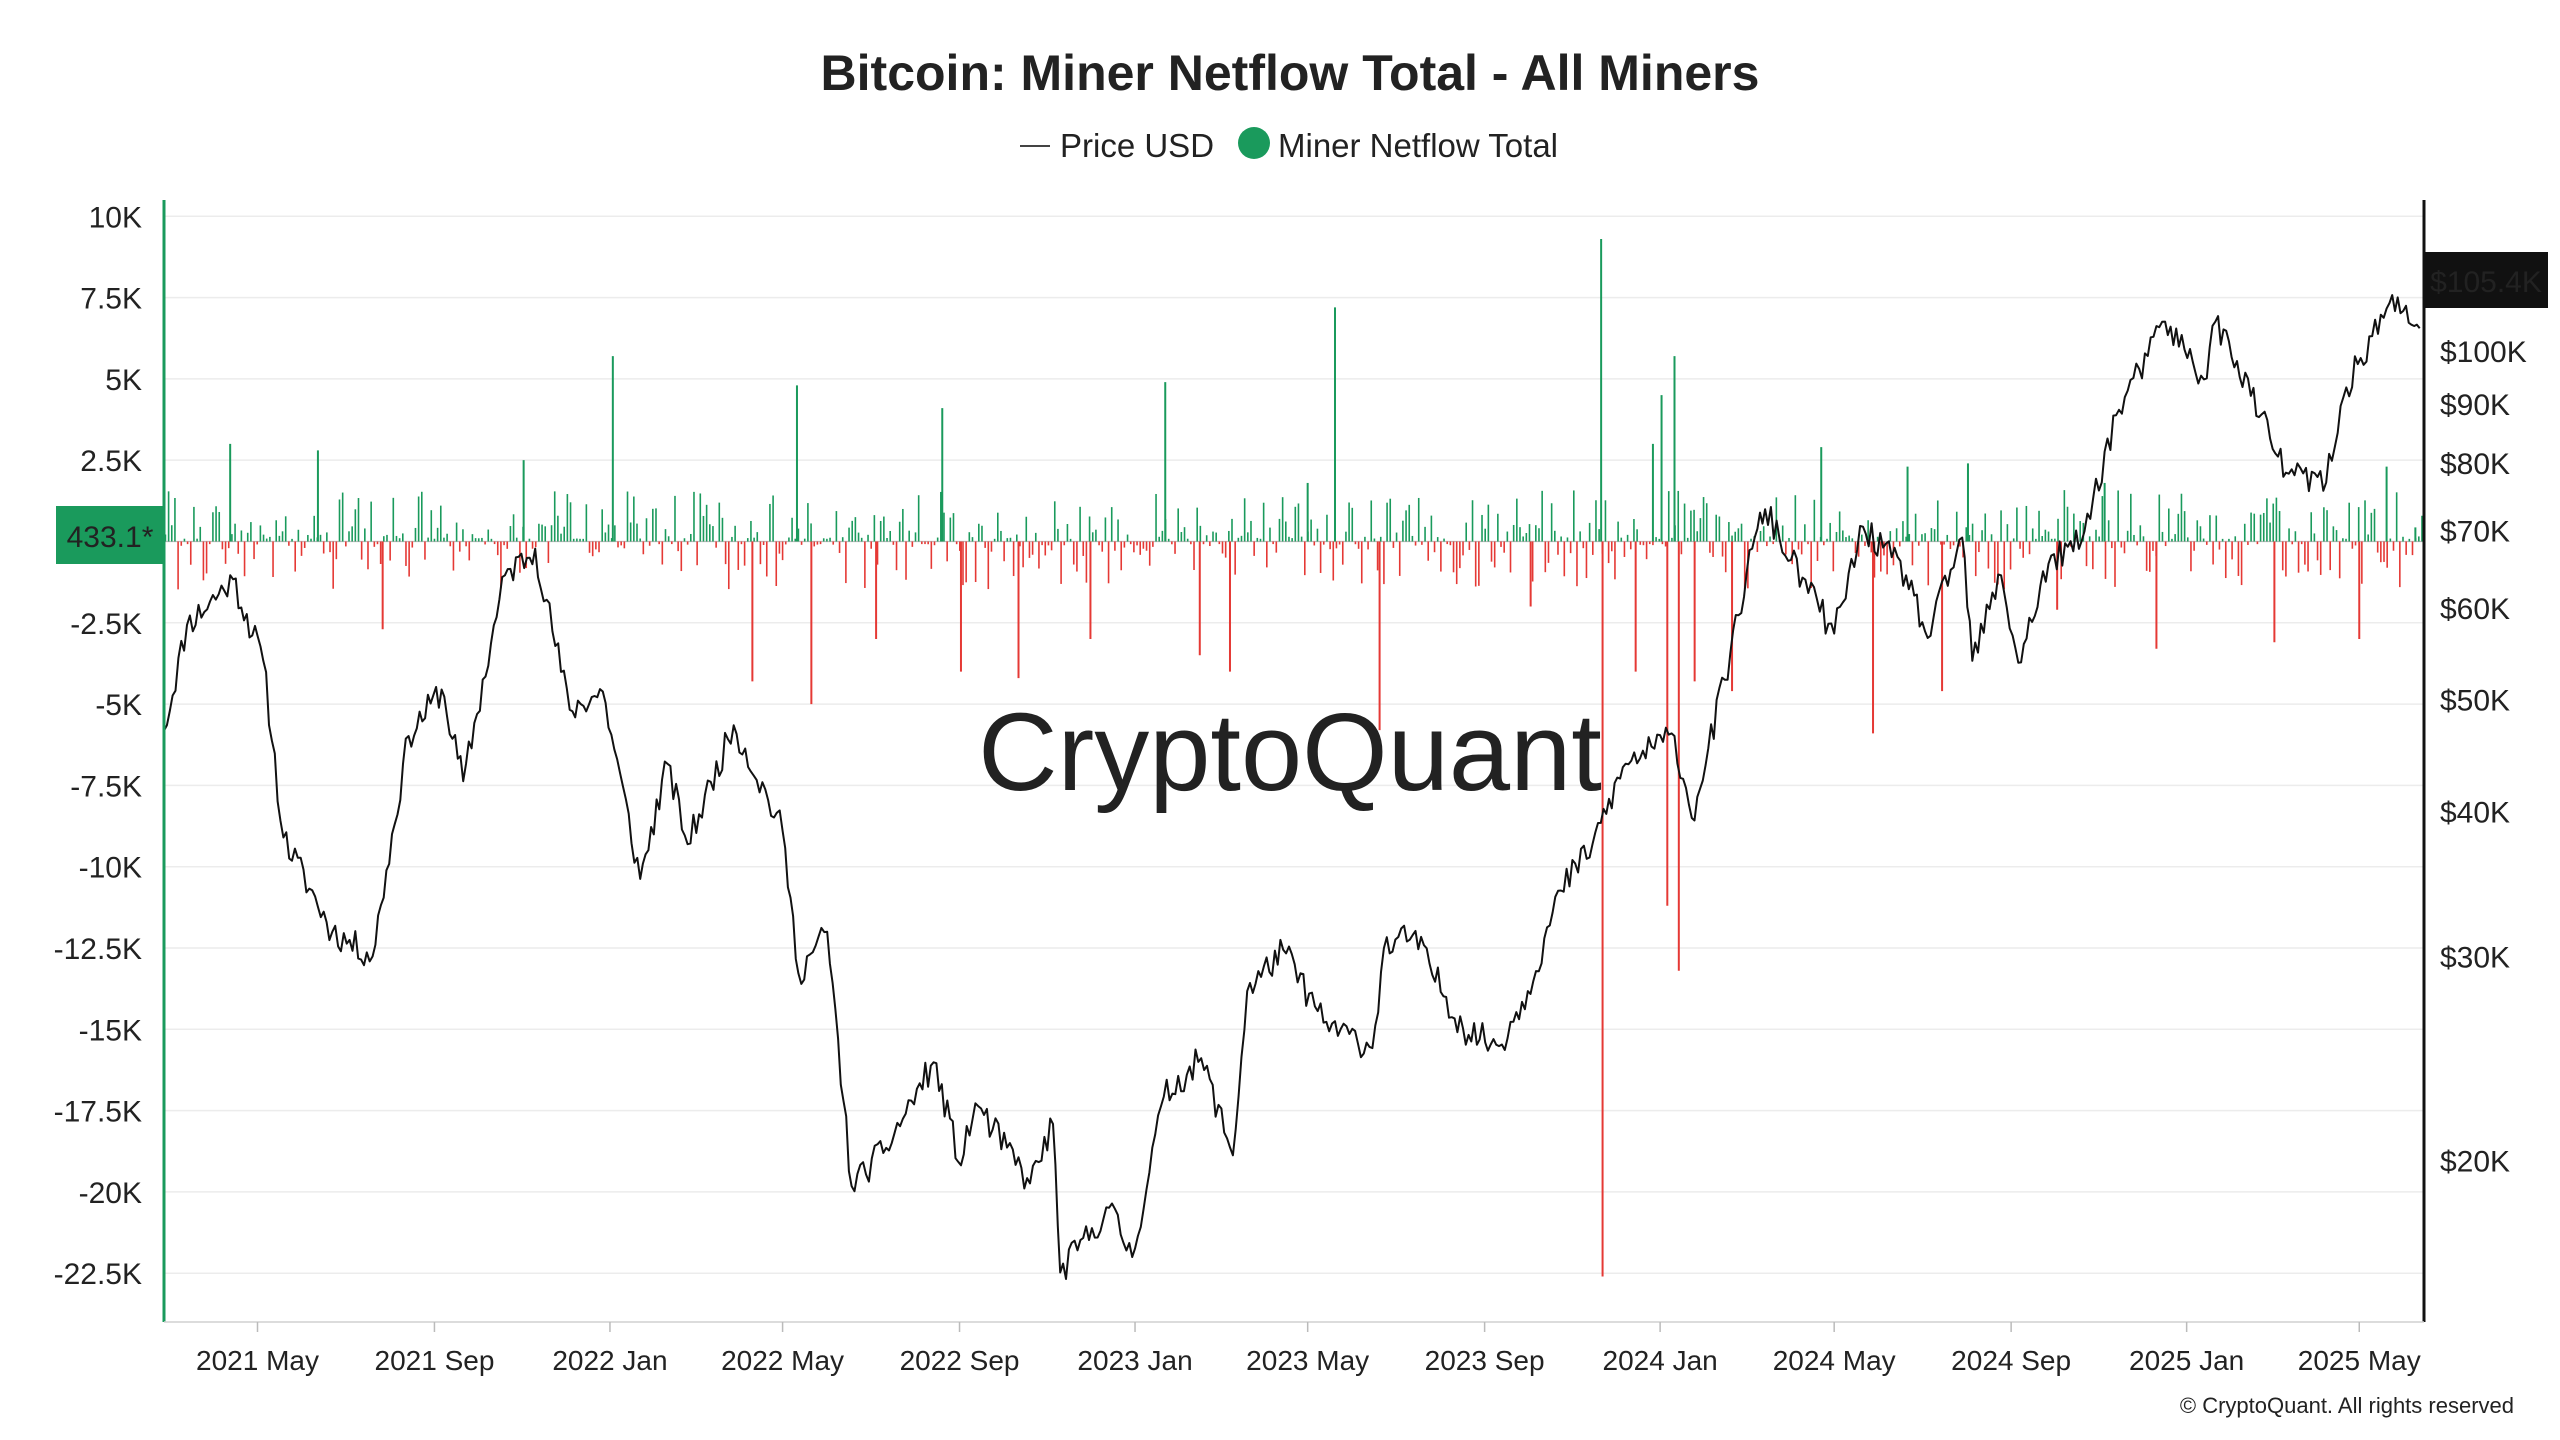 The width and height of the screenshot is (2560, 1440). What do you see at coordinates (1307, 1360) in the screenshot?
I see `x-tick-label: 2023 May` at bounding box center [1307, 1360].